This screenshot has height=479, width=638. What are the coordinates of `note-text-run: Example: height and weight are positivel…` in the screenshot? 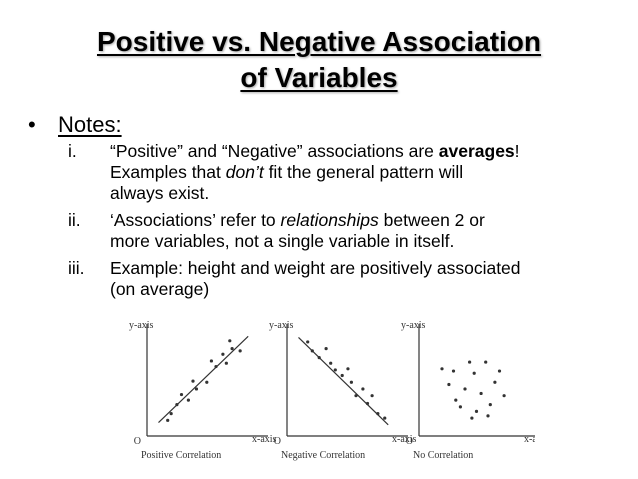 It's located at (315, 268).